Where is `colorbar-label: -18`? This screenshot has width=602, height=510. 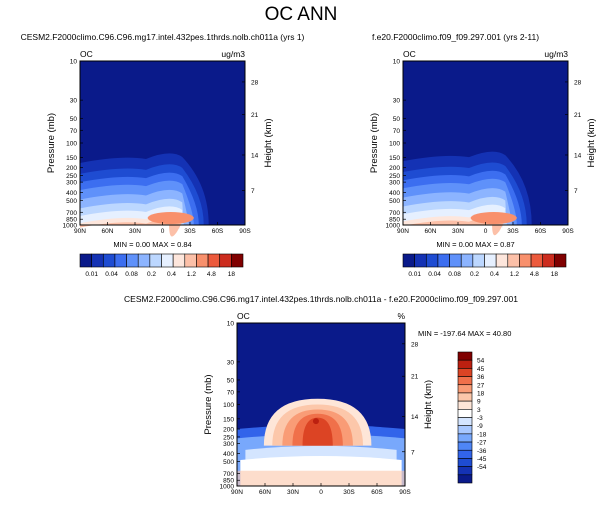 colorbar-label: -18 is located at coordinates (482, 434).